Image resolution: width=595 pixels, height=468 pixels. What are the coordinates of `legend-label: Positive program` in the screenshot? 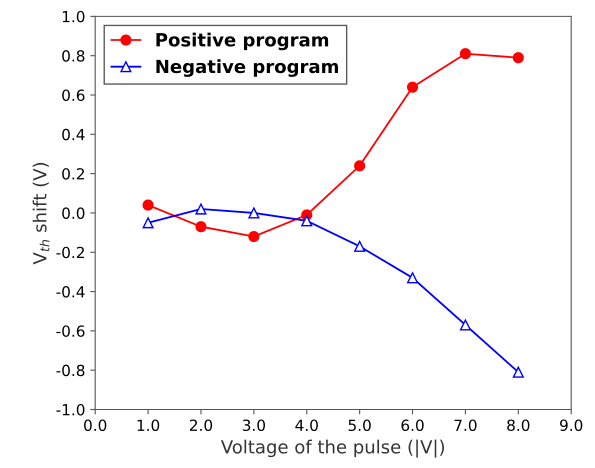 It's located at (242, 41).